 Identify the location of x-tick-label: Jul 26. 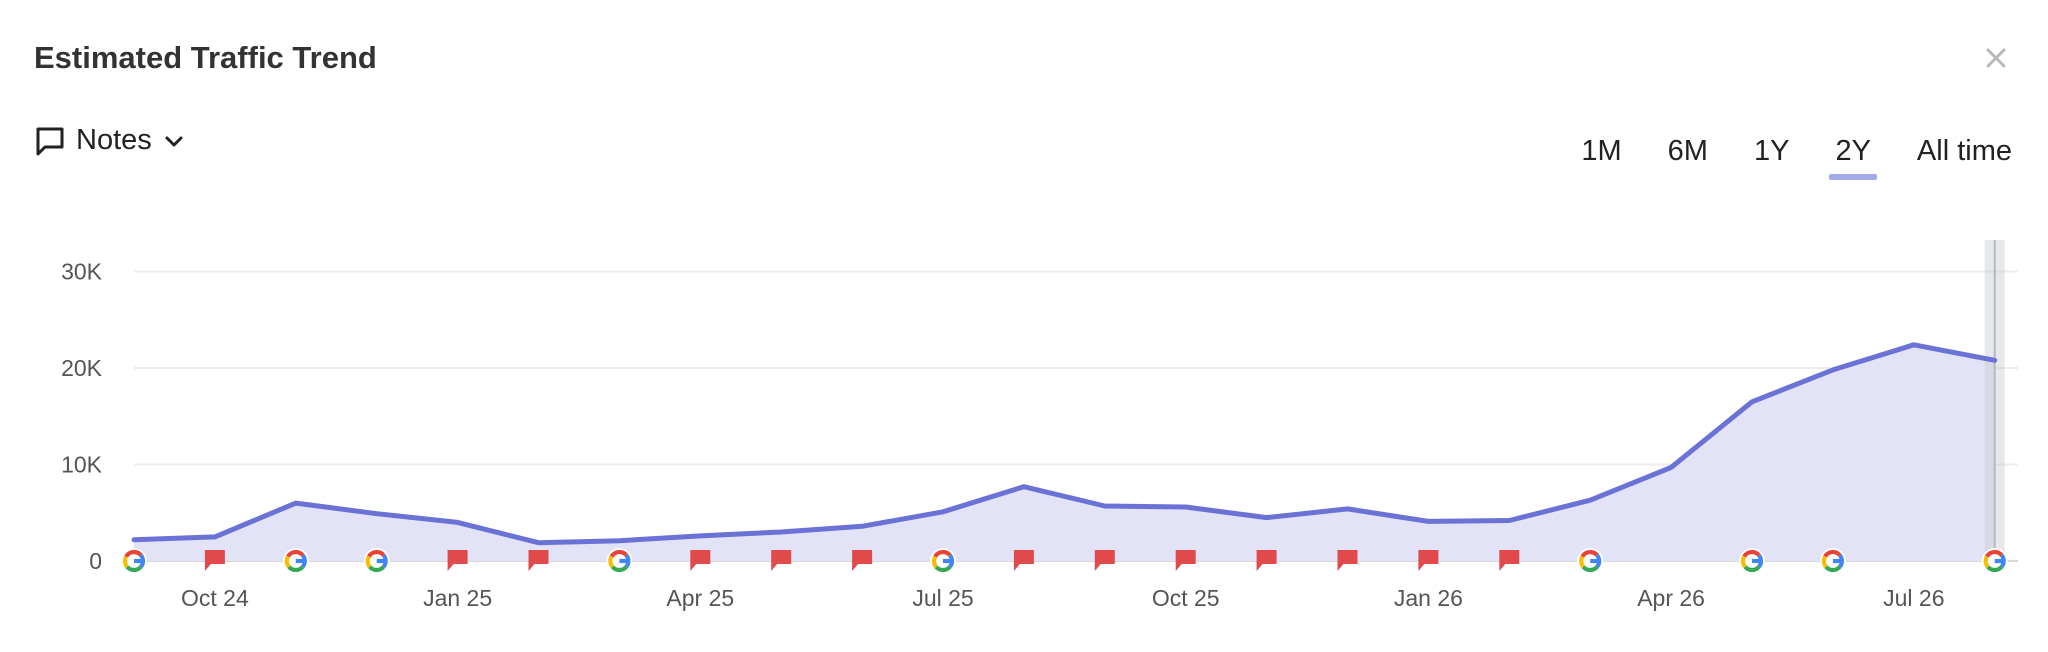
(1913, 598).